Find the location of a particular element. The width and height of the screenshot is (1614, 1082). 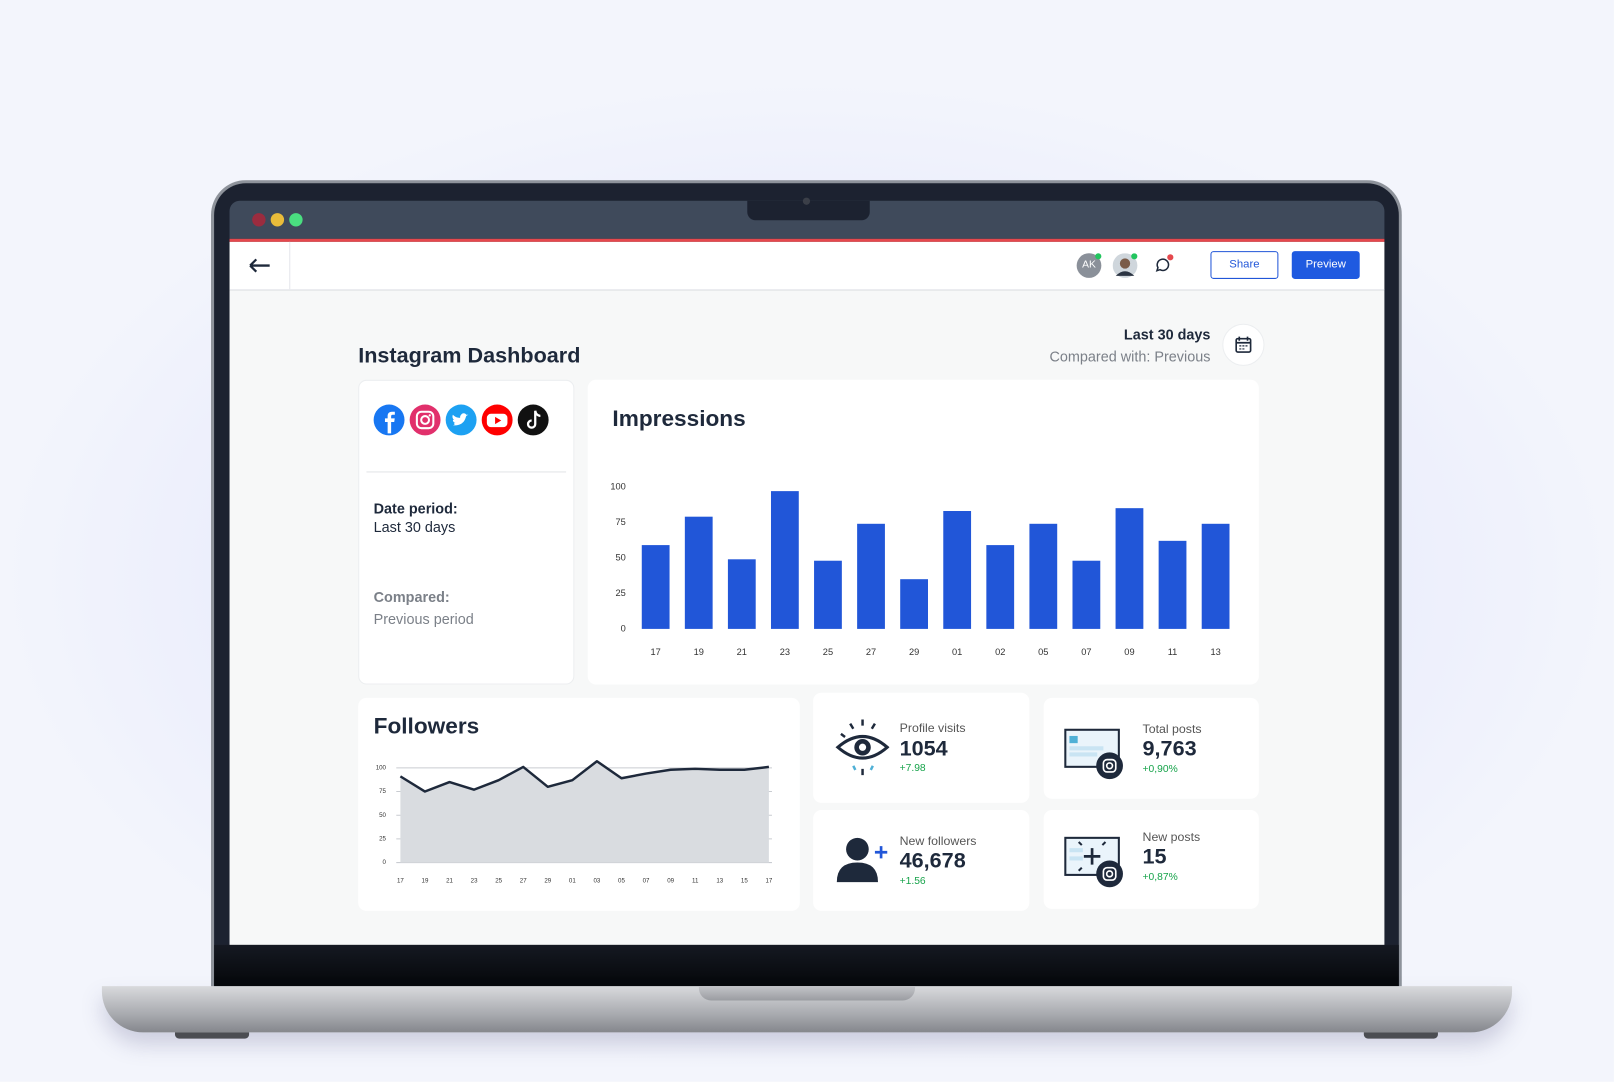

x-tick-label: 03 is located at coordinates (596, 881).